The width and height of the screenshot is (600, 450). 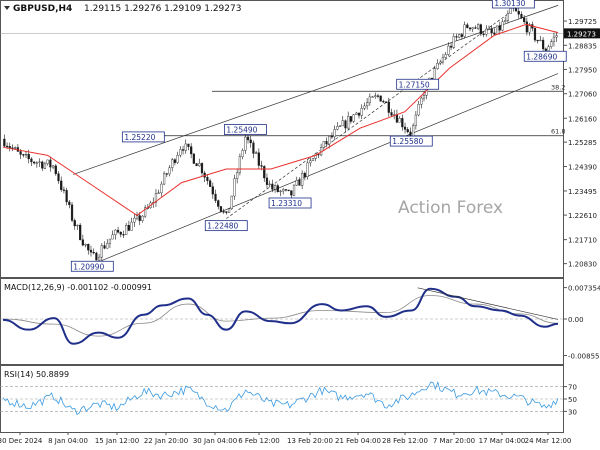 I want to click on watermark: Action Forex, so click(x=450, y=208).